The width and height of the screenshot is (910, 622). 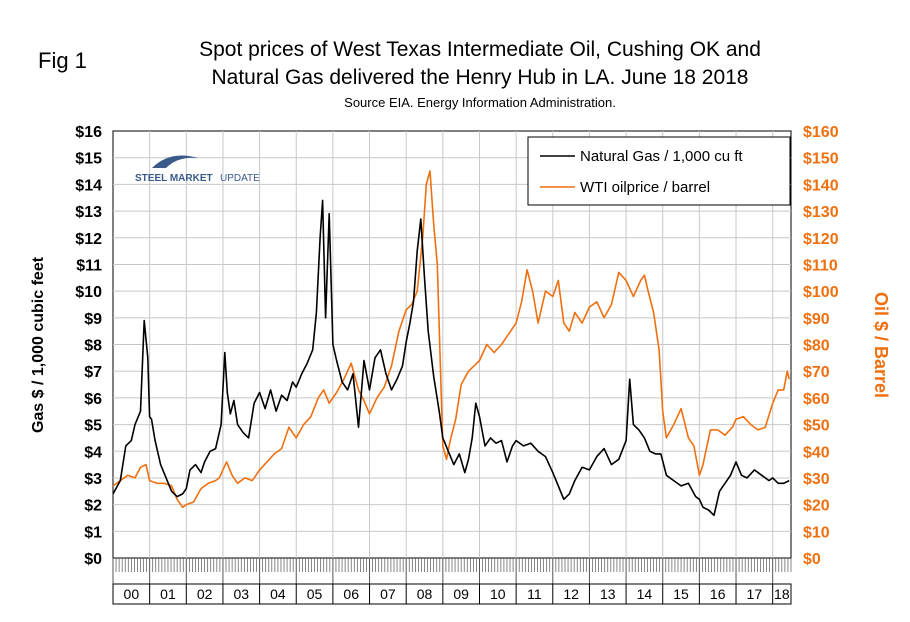 I want to click on x-tick-label: 17, so click(x=755, y=594).